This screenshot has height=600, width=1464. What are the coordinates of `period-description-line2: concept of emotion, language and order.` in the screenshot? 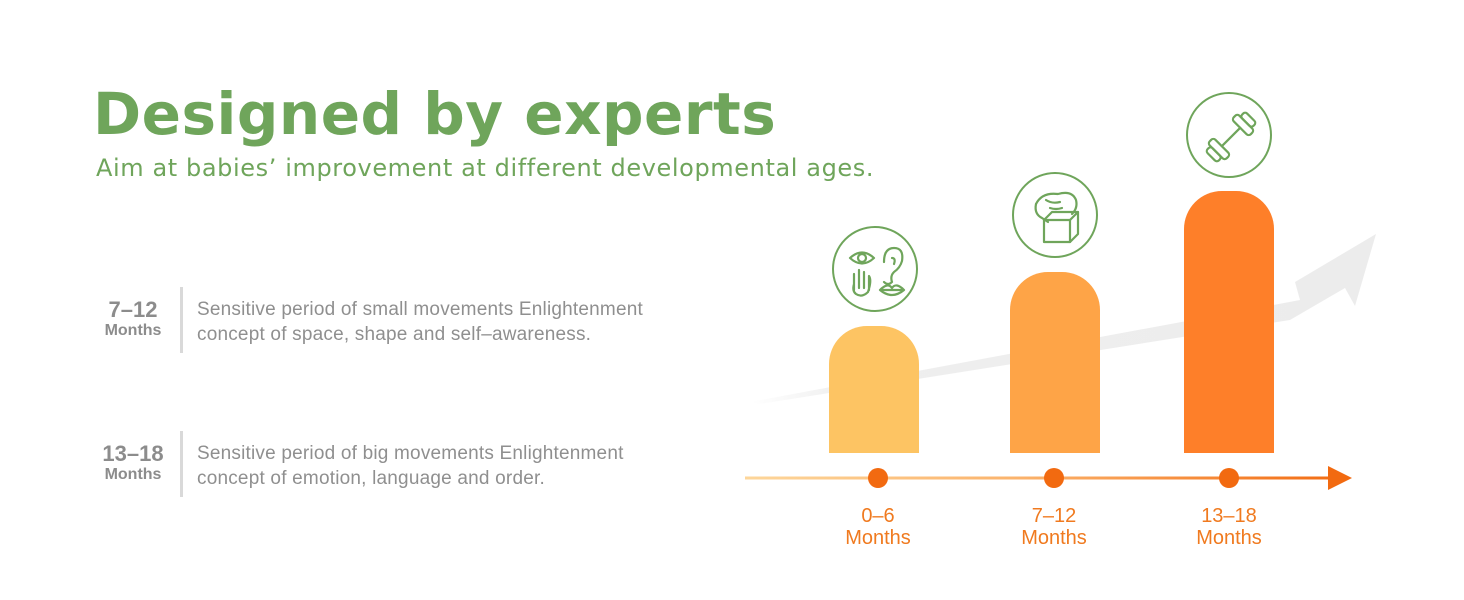 It's located at (371, 478).